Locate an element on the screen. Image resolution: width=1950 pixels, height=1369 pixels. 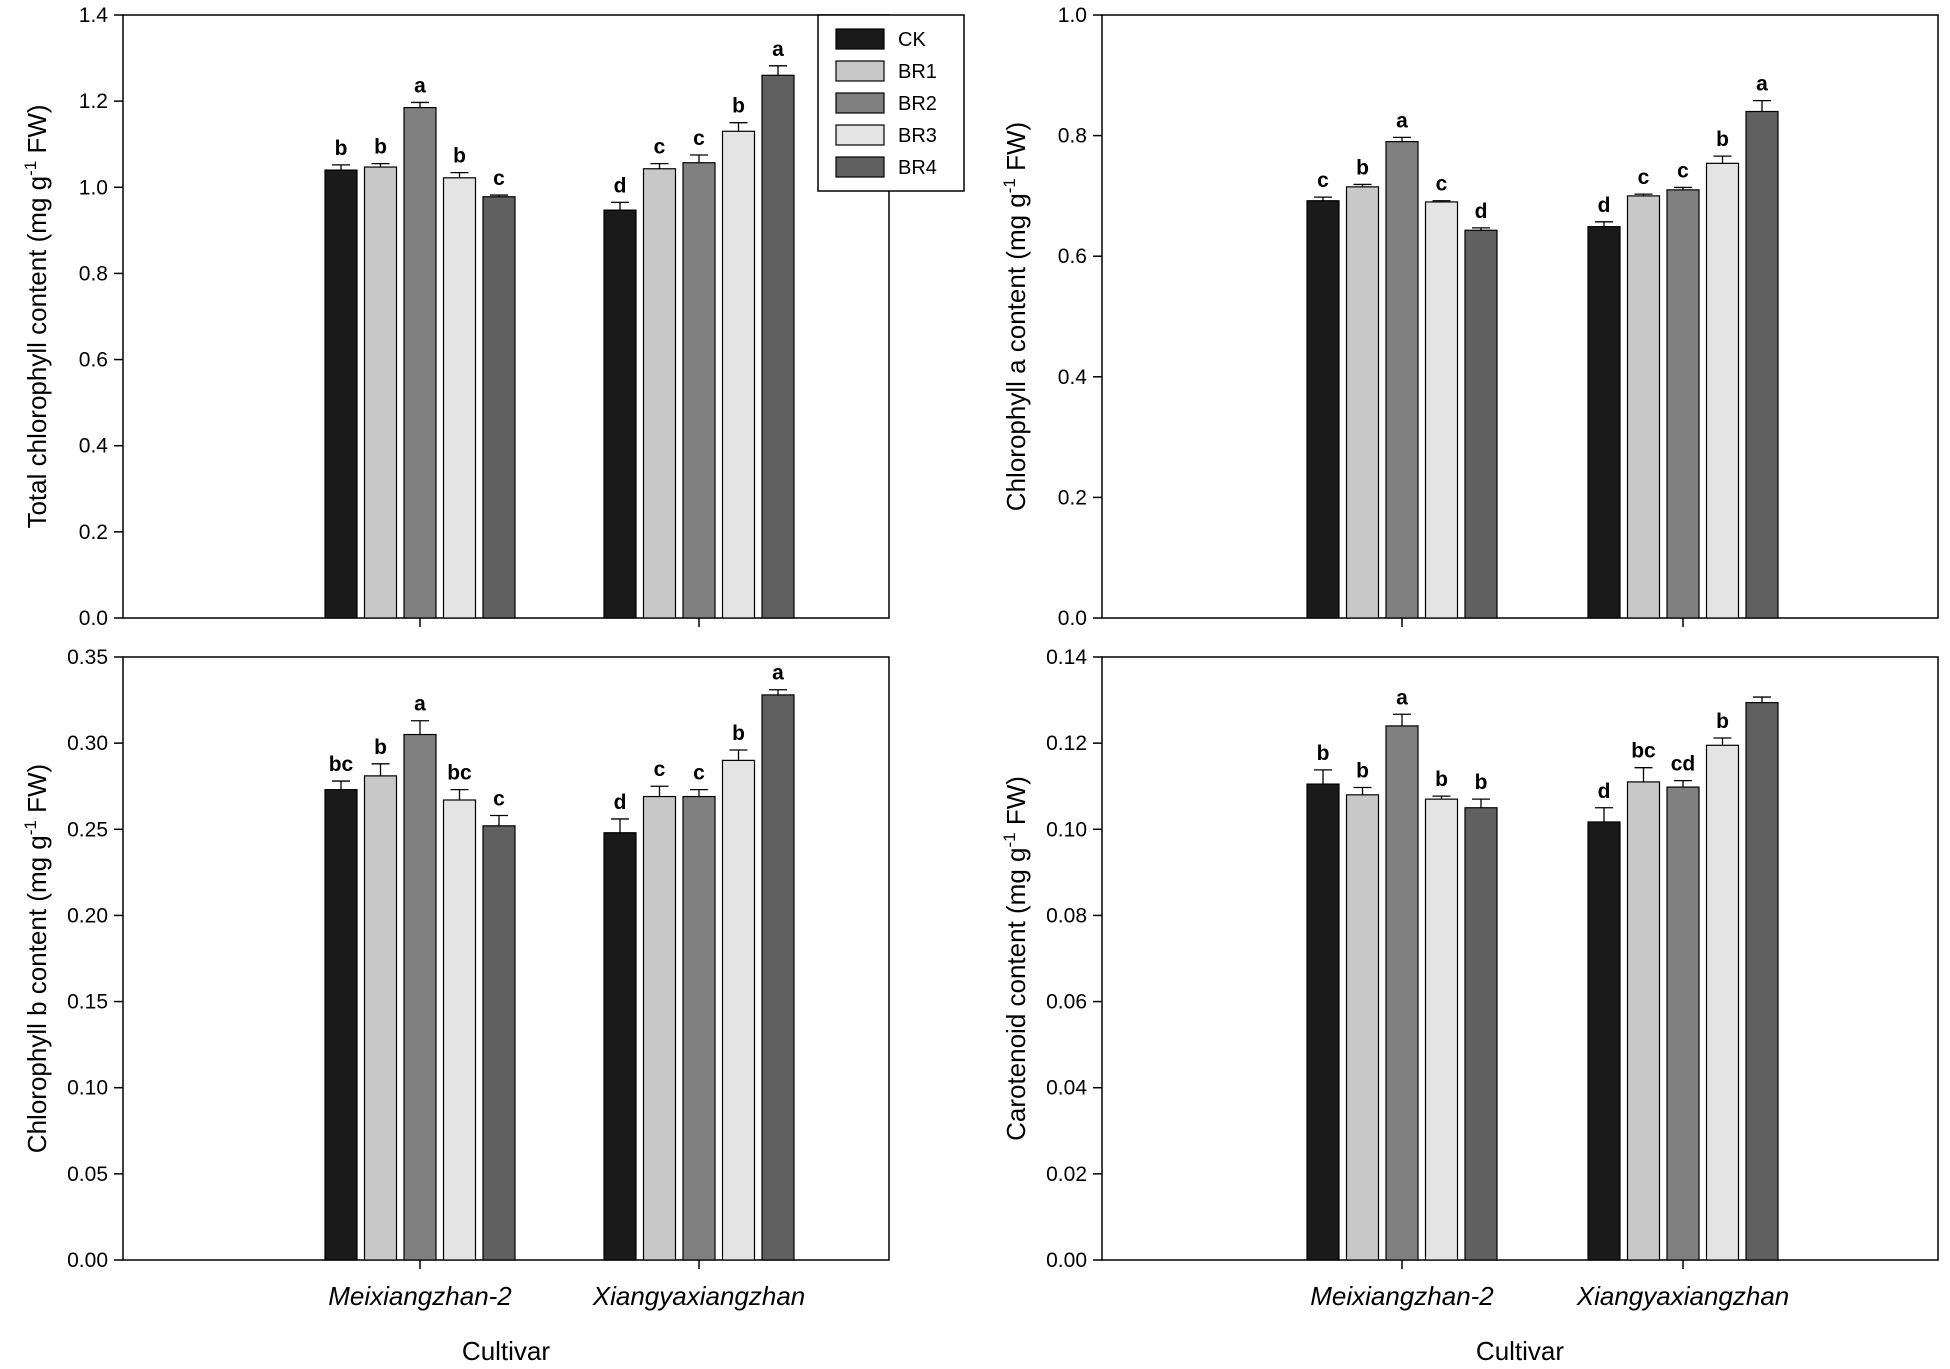
legend-swatch-CK is located at coordinates (860, 39).